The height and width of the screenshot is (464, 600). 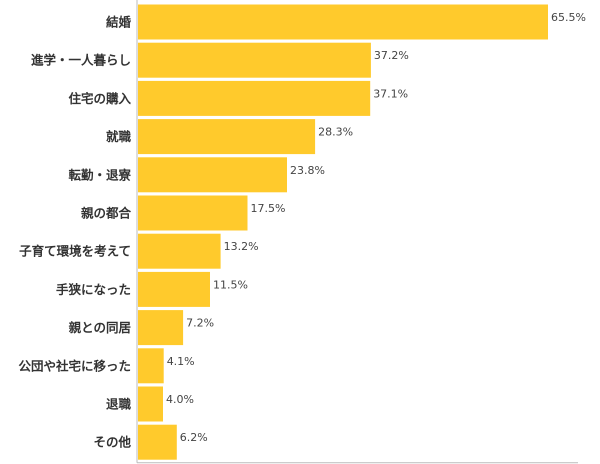 I want to click on category-label: 公団や社宅に移った, so click(x=74, y=365).